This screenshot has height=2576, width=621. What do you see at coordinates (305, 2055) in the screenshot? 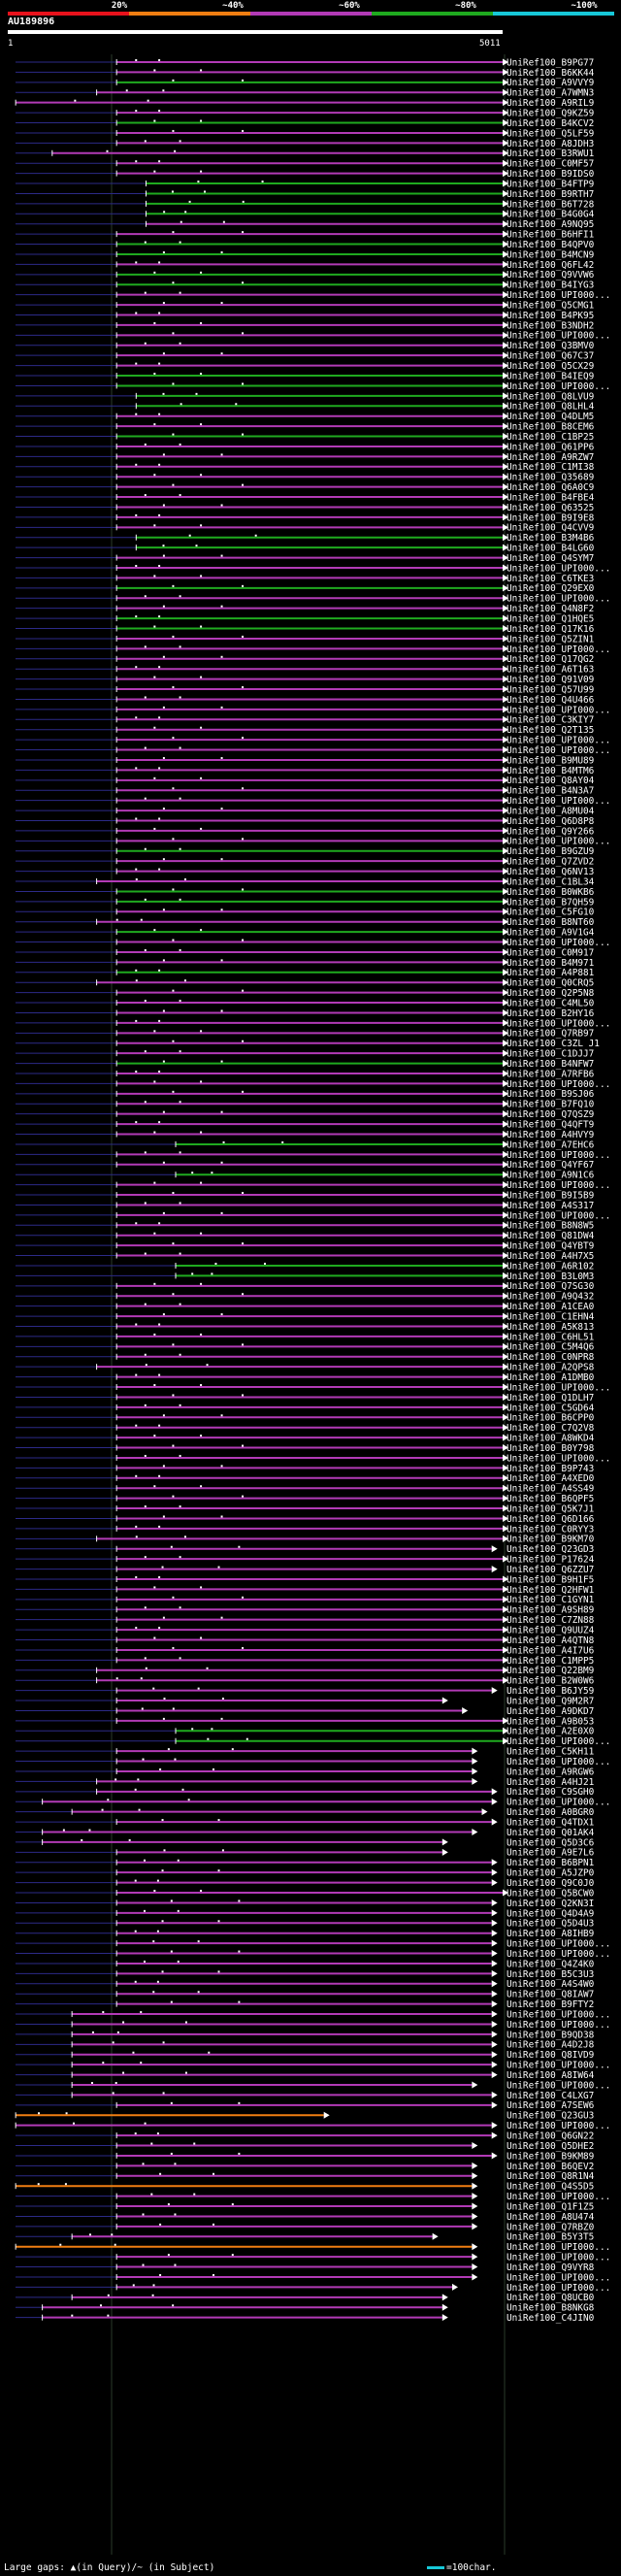
I see `hit-row: UniRef100_Q8IVD9` at bounding box center [305, 2055].